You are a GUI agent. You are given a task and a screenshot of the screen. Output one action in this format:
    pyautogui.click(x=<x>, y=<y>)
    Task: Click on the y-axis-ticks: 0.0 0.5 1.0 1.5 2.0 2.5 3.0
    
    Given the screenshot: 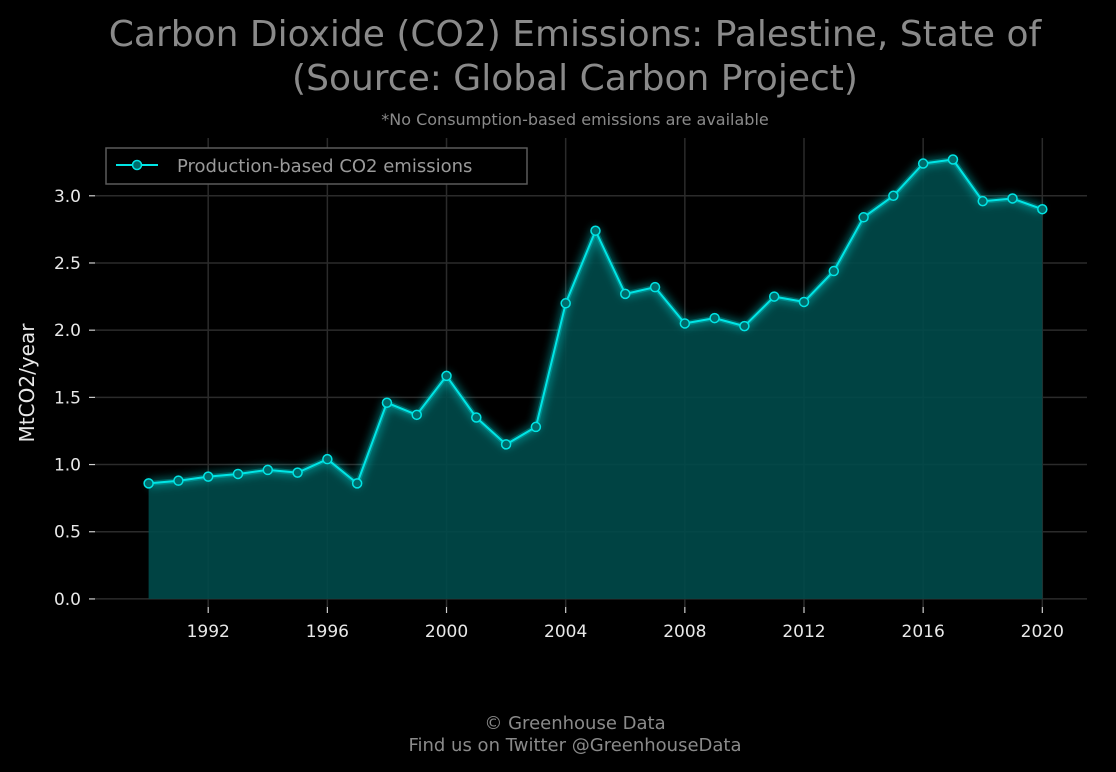 What is the action you would take?
    pyautogui.click(x=74, y=398)
    